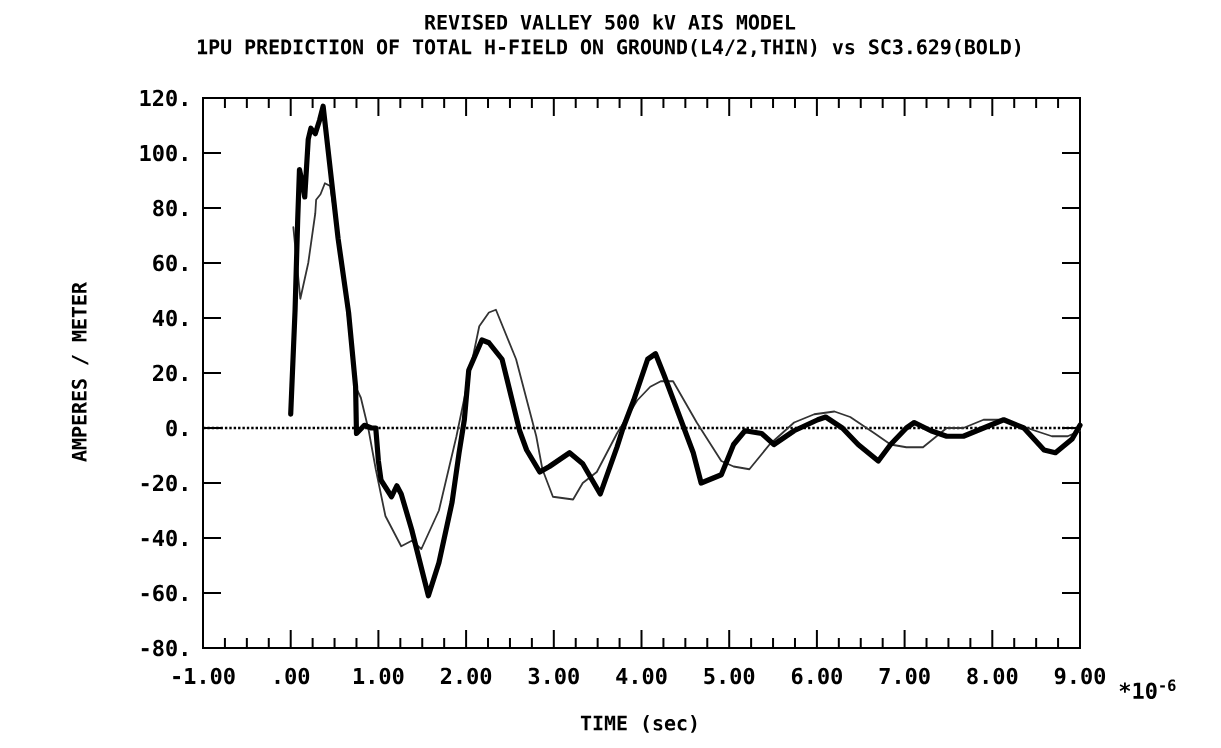 The width and height of the screenshot is (1221, 748). I want to click on y-tick-label: 60., so click(170, 263).